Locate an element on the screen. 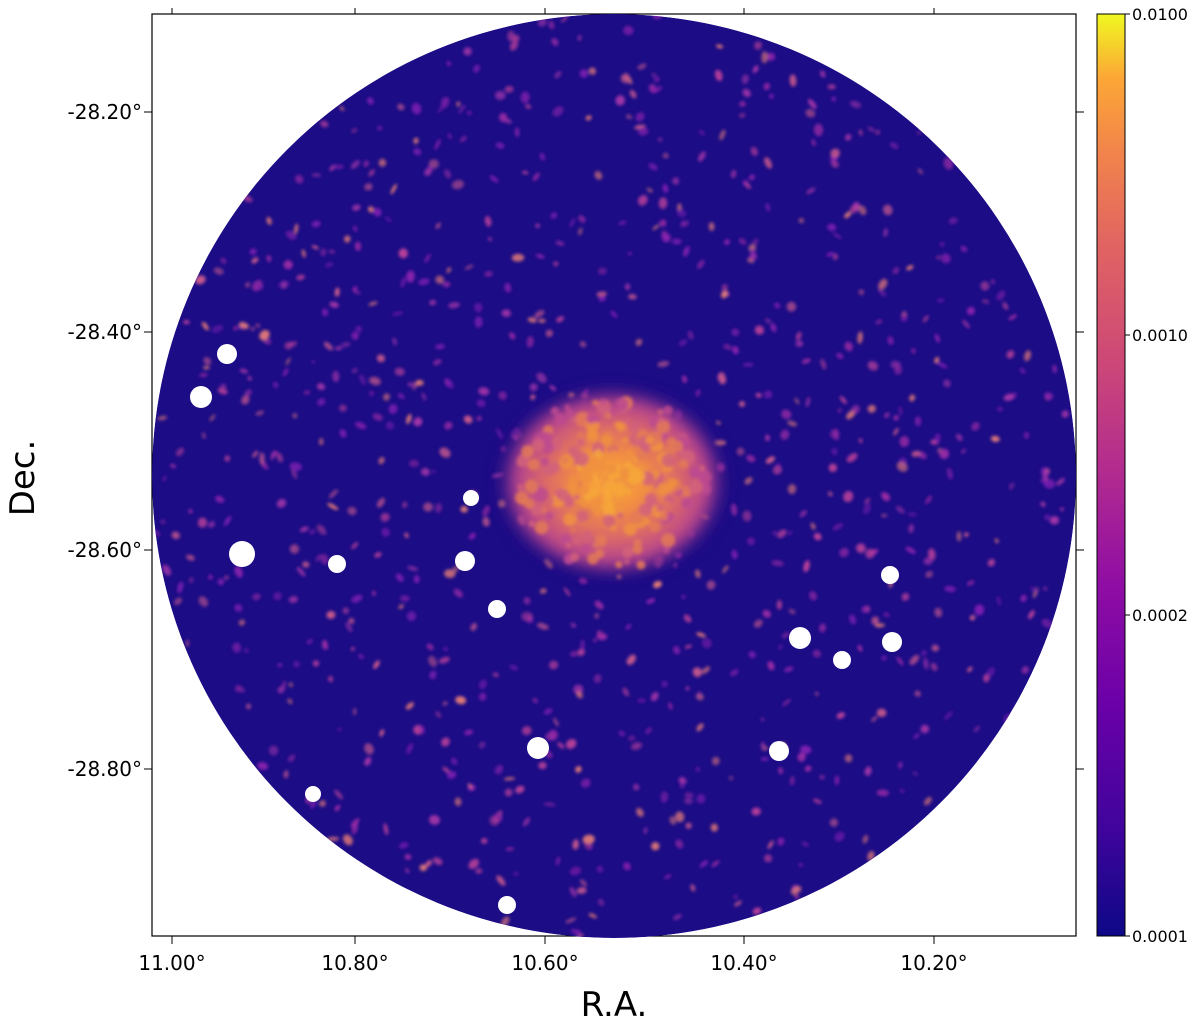 This screenshot has width=1200, height=1028. x-tick-label: 10.60° is located at coordinates (544, 963).